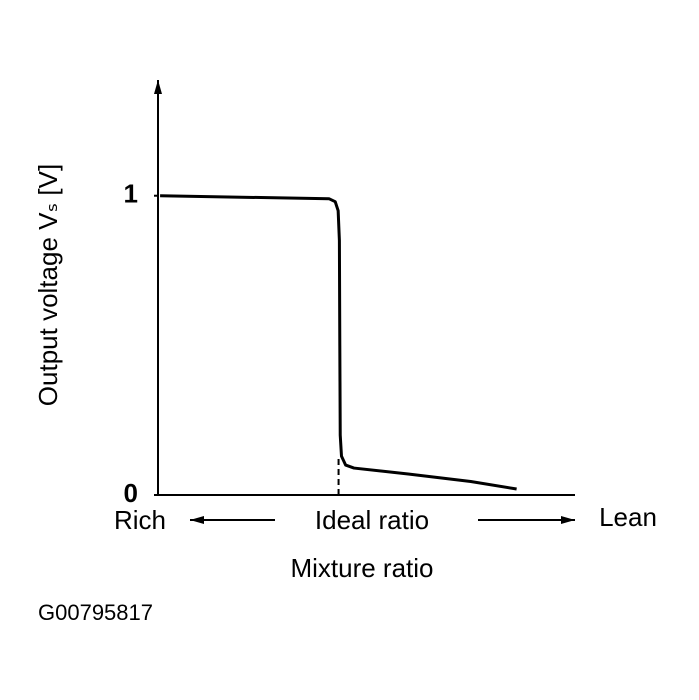 The image size is (699, 700). What do you see at coordinates (372, 520) in the screenshot?
I see `ideal-label: Ideal ratio` at bounding box center [372, 520].